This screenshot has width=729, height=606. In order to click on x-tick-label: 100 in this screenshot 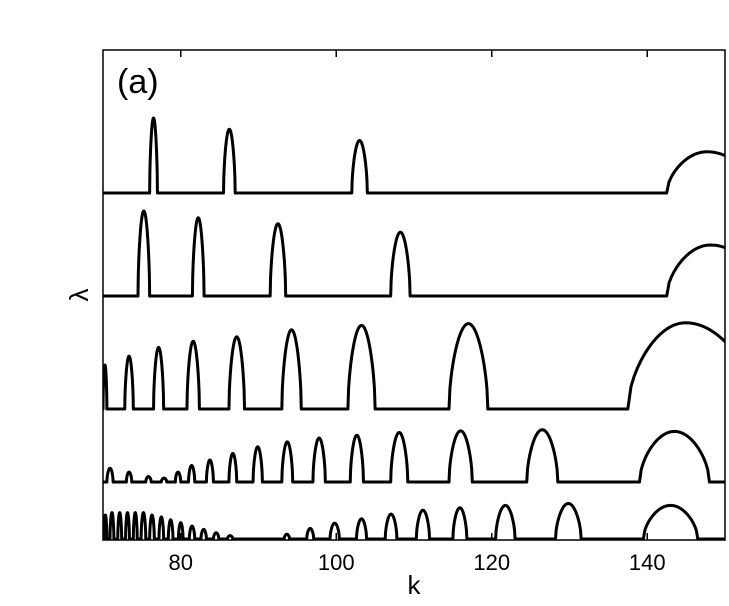, I will do `click(336, 562)`.